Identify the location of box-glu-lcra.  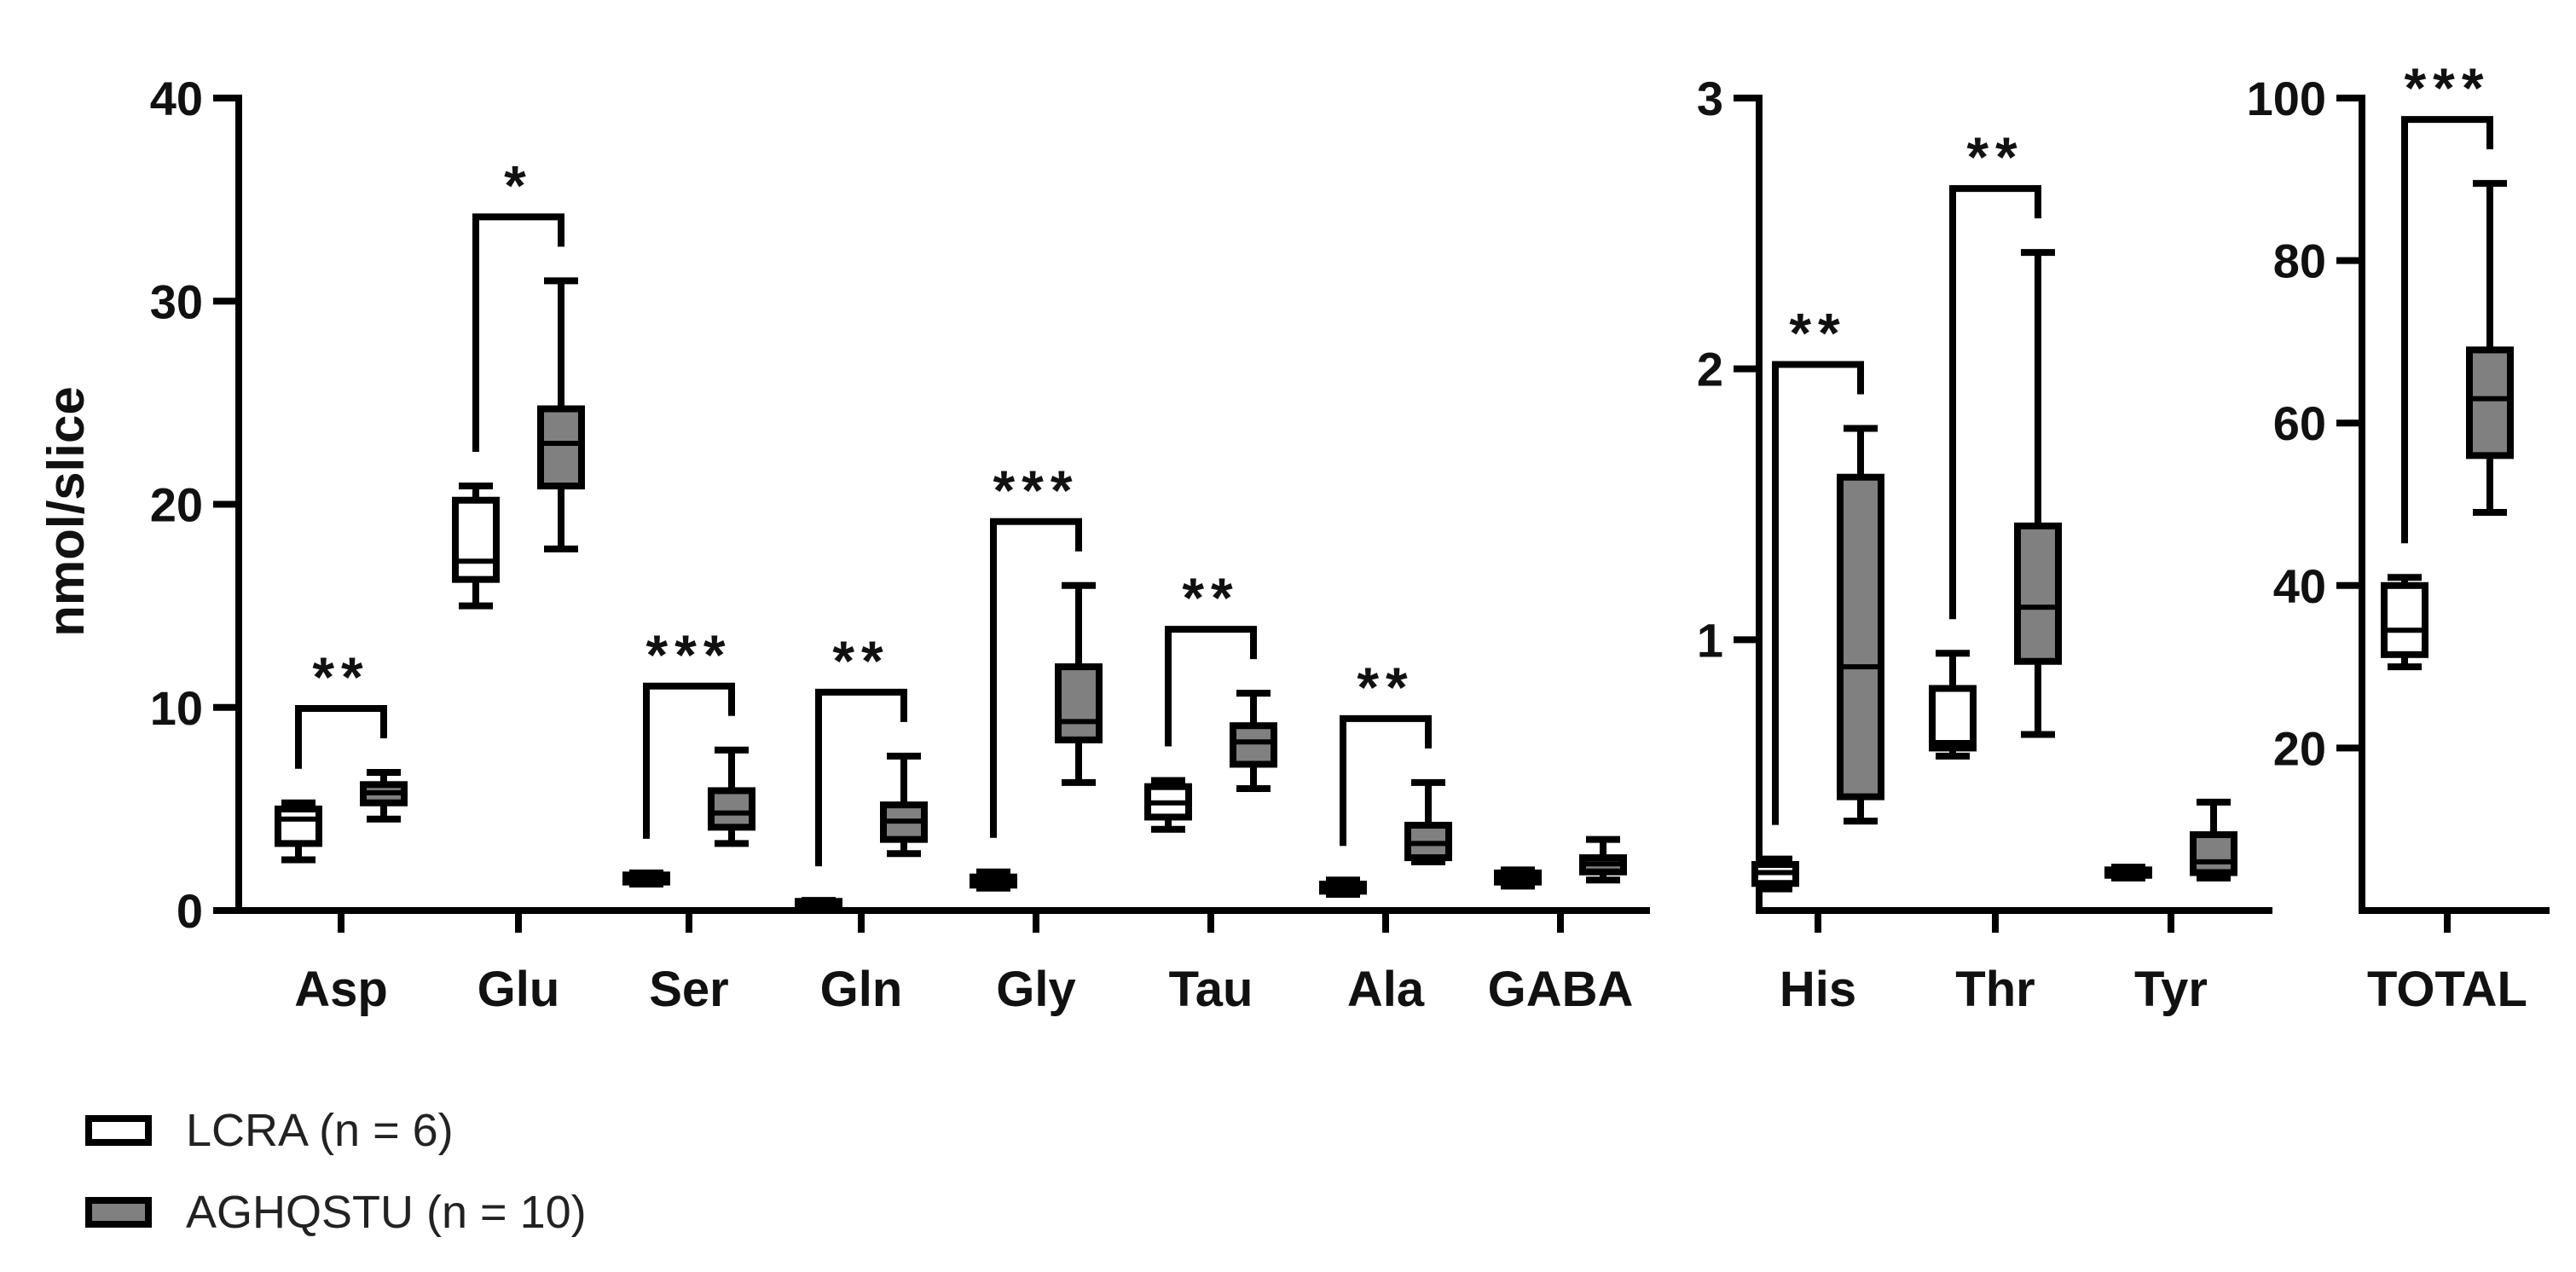
(476, 546).